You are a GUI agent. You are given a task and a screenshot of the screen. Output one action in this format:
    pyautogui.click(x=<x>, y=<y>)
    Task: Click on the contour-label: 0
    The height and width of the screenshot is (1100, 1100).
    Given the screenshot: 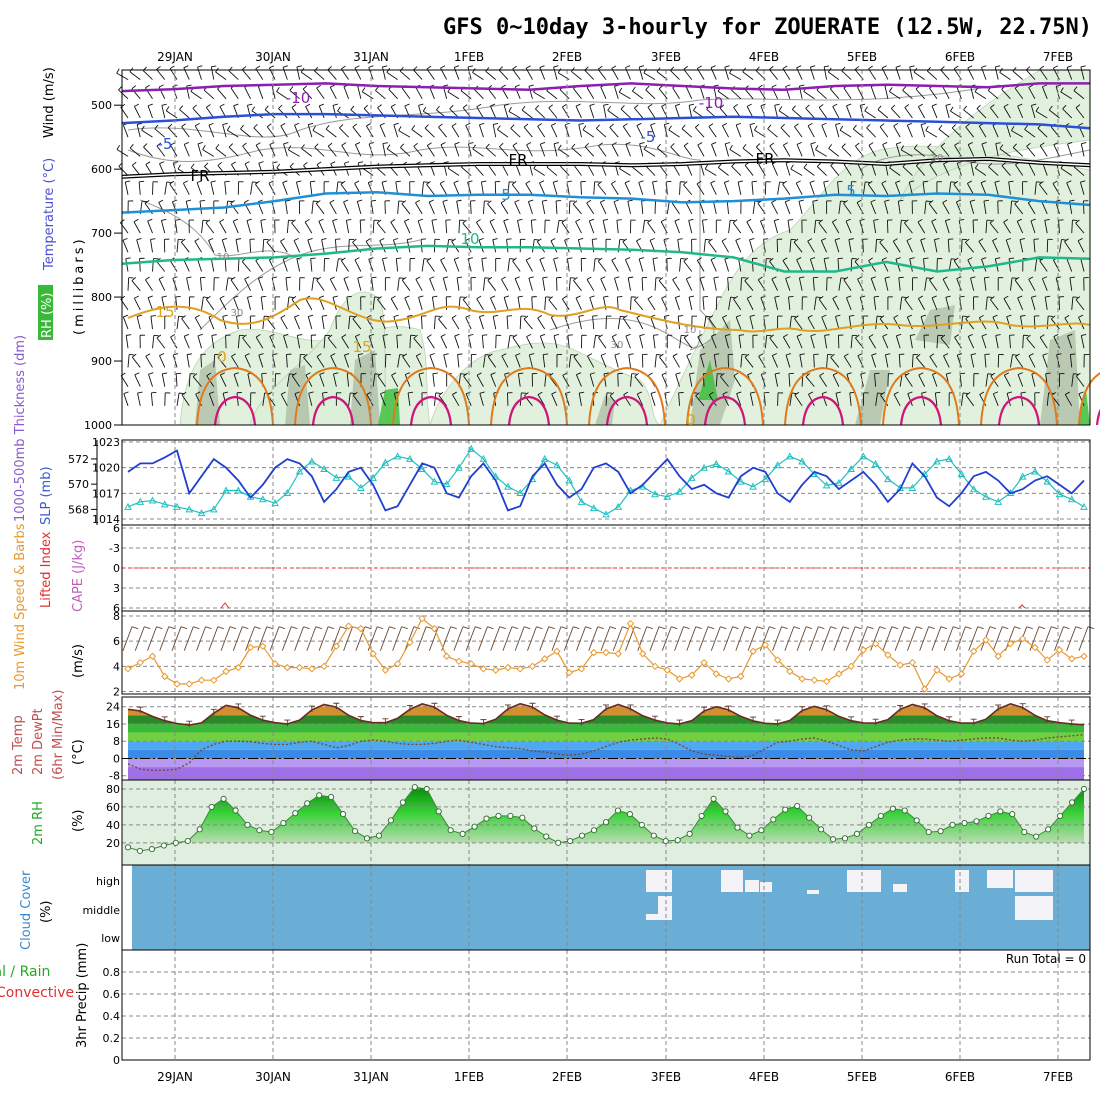 What is the action you would take?
    pyautogui.click(x=222, y=357)
    